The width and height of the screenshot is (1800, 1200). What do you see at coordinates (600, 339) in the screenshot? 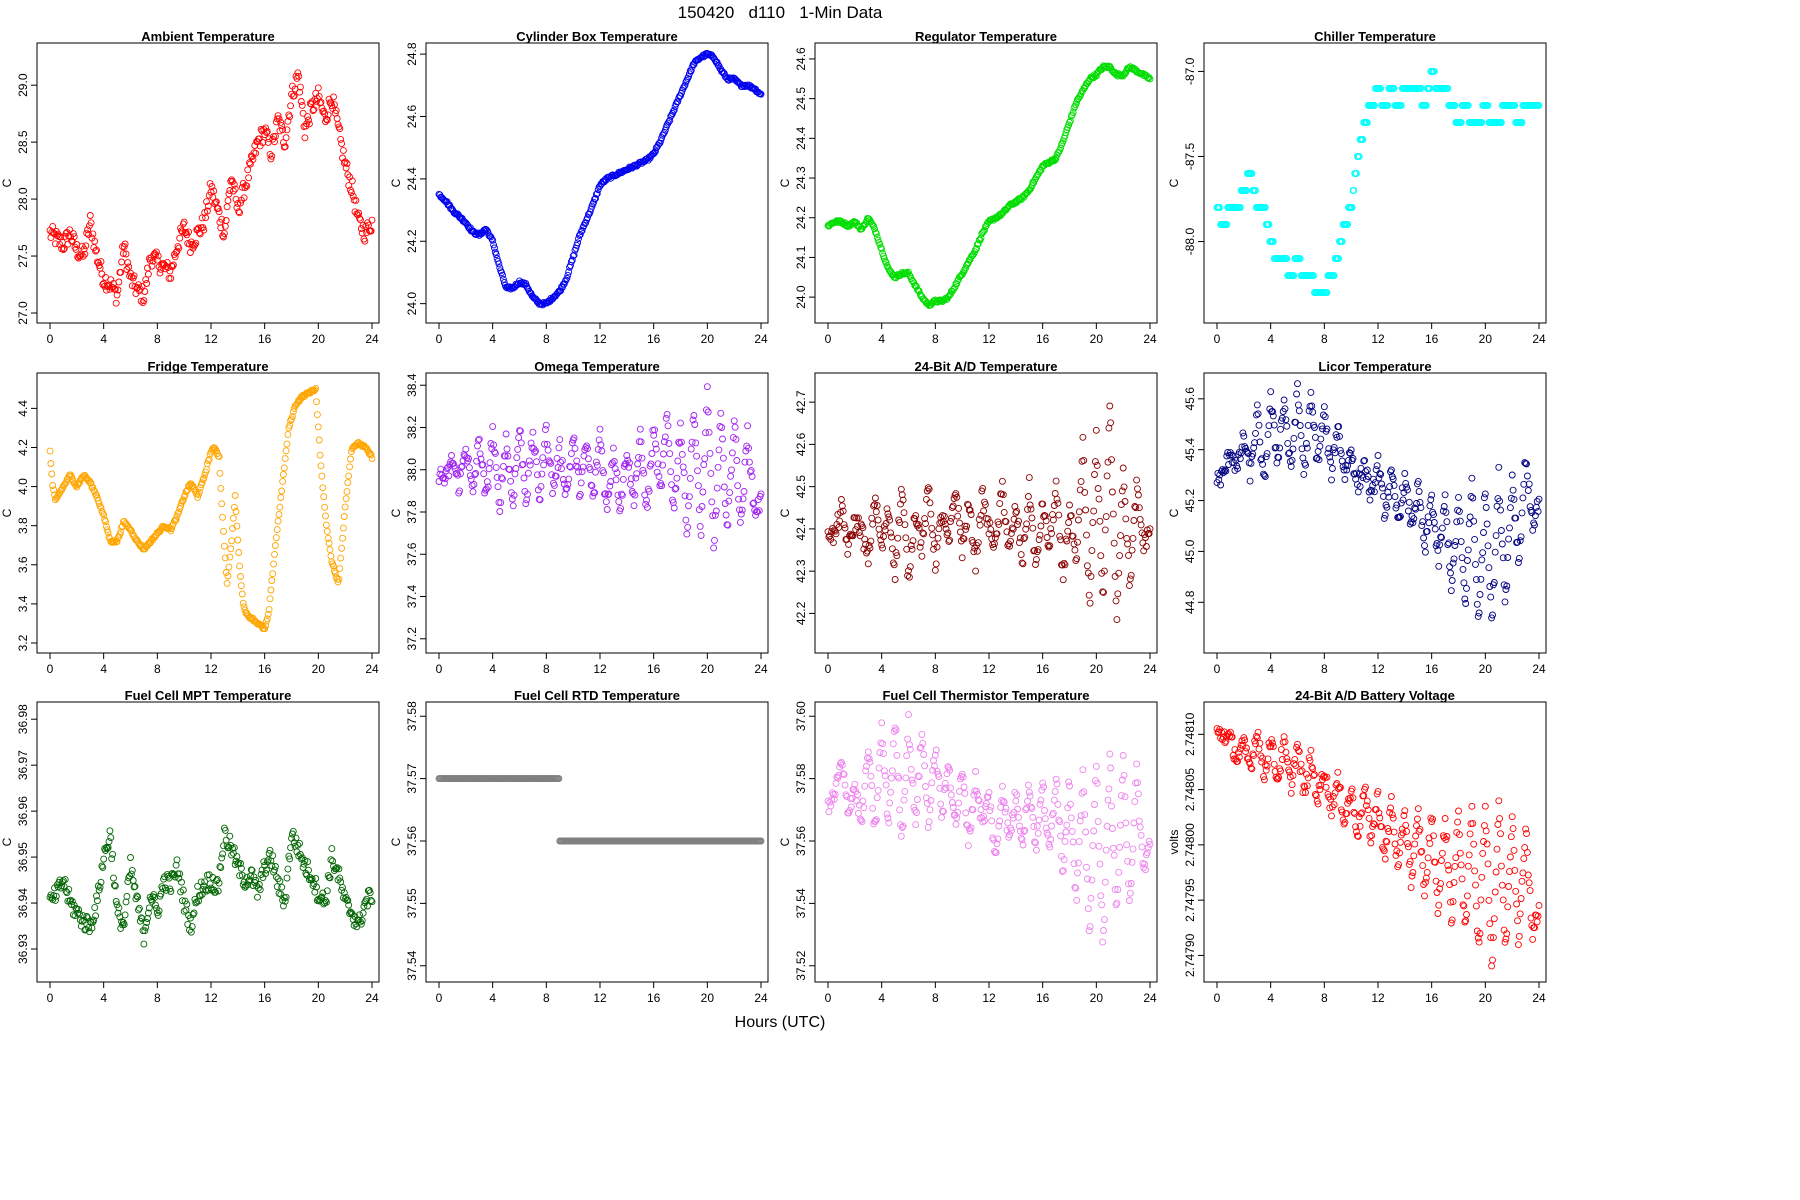
I see `x-tick-label: 12` at bounding box center [600, 339].